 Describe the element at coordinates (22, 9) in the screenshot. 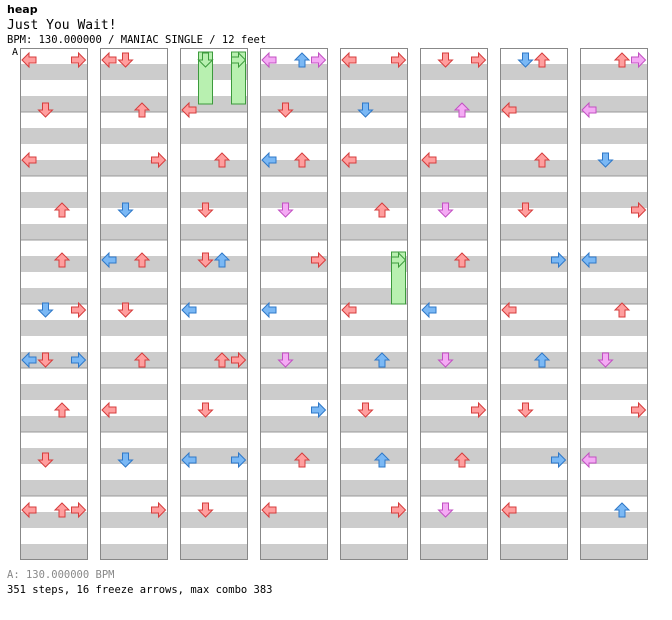

I see `page-title: heap` at that location.